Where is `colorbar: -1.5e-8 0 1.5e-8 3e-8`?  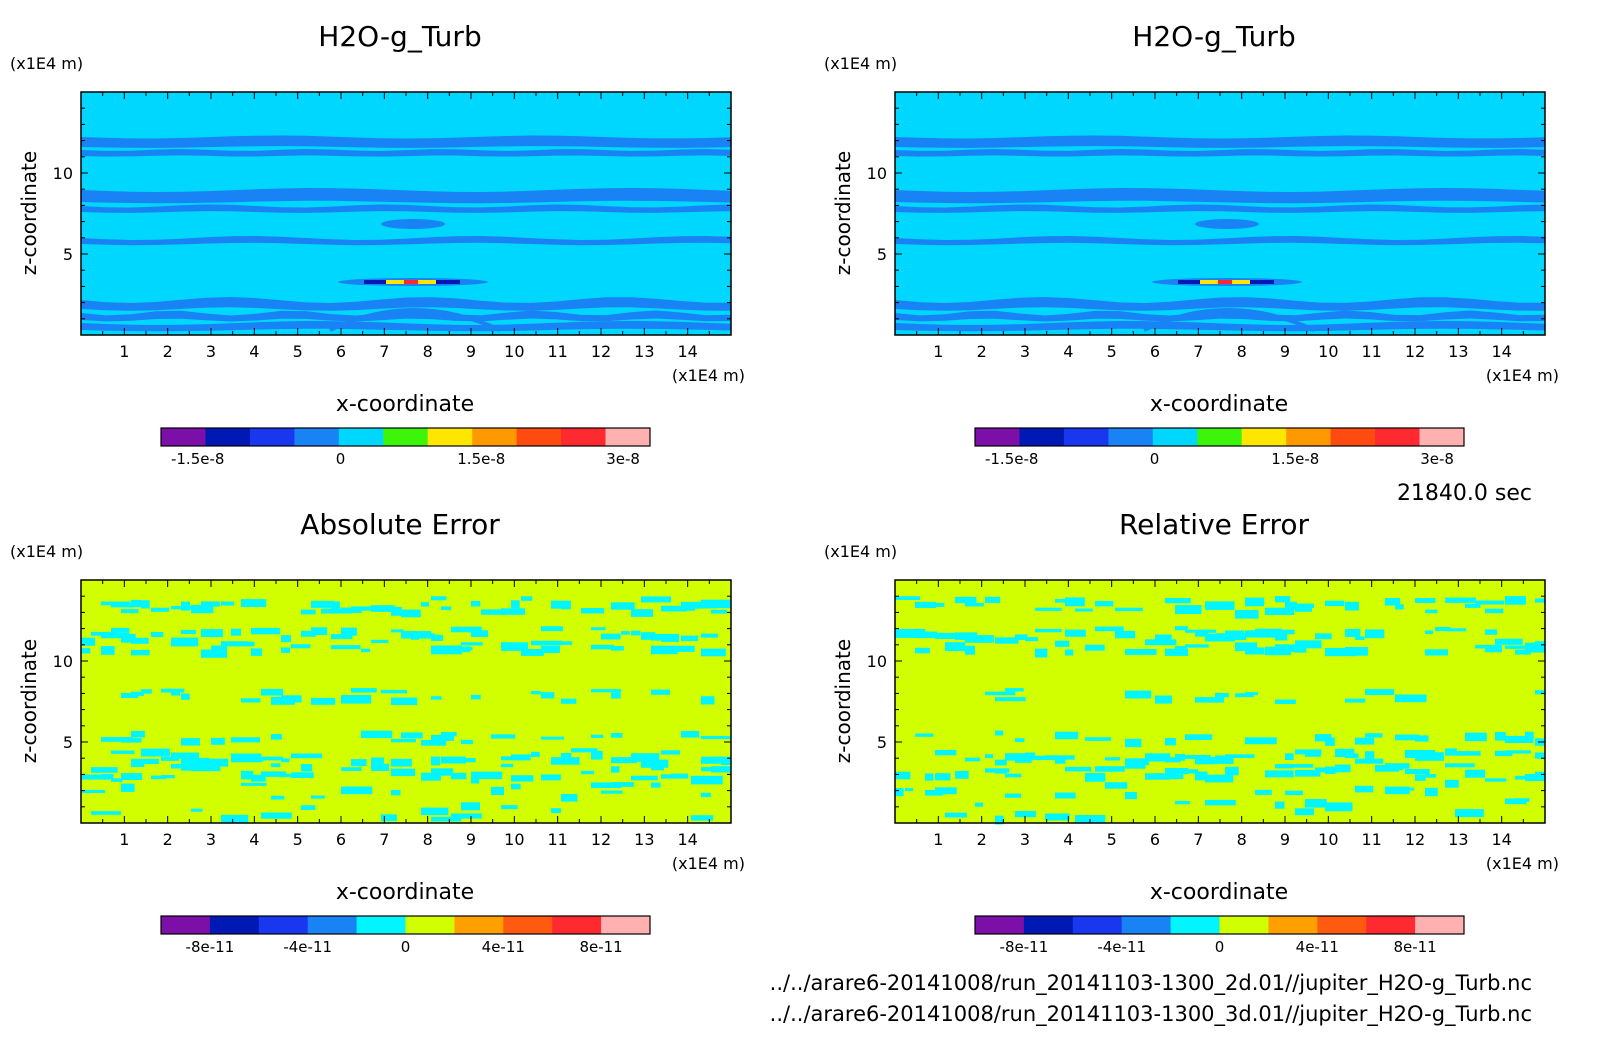
colorbar: -1.5e-8 0 1.5e-8 3e-8 is located at coordinates (405, 447).